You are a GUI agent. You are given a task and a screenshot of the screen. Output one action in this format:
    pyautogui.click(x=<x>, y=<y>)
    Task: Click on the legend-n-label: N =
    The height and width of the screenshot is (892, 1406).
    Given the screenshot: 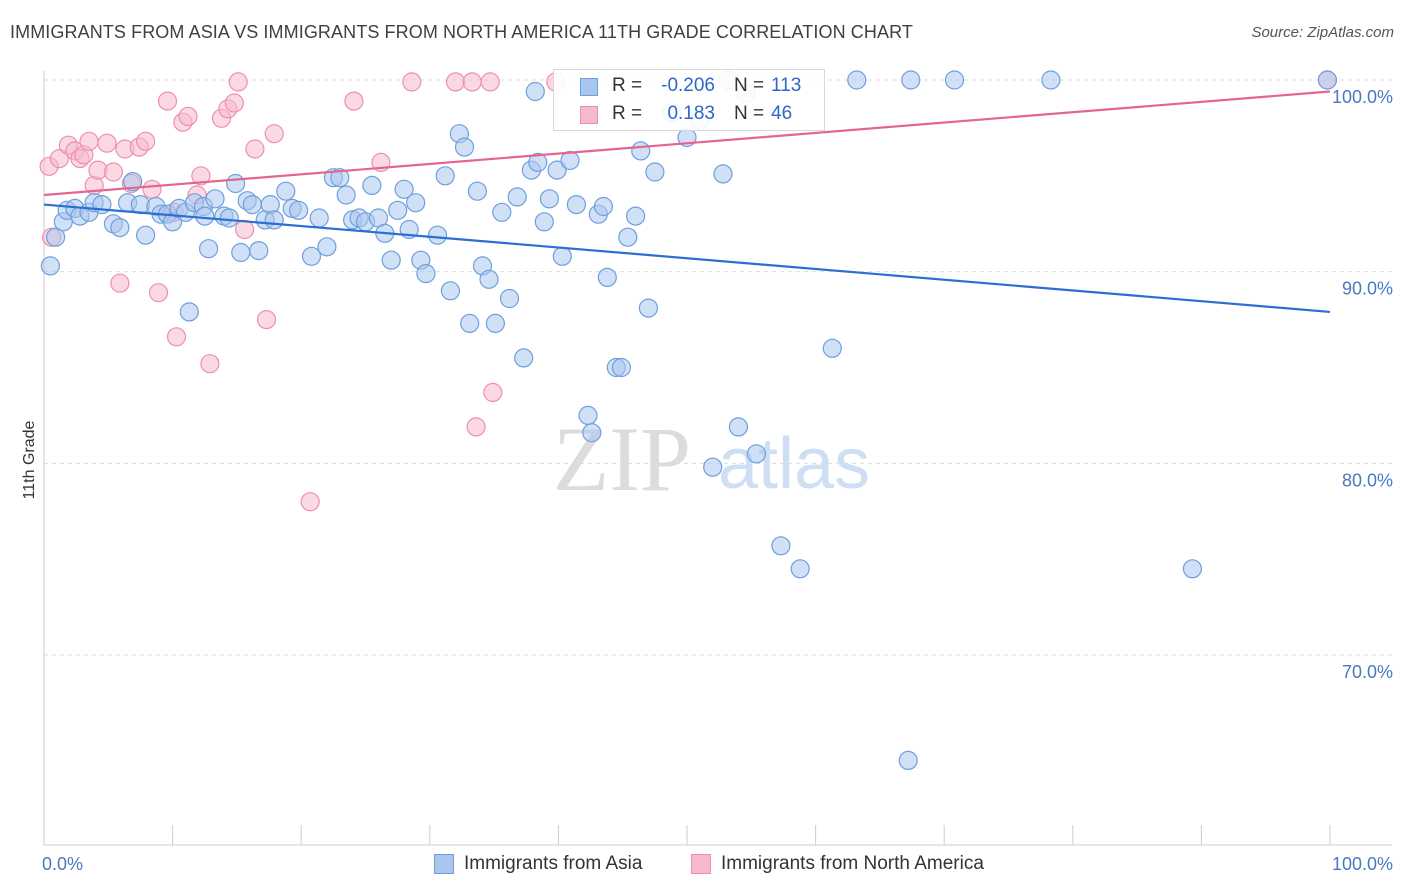 What is the action you would take?
    pyautogui.click(x=749, y=85)
    